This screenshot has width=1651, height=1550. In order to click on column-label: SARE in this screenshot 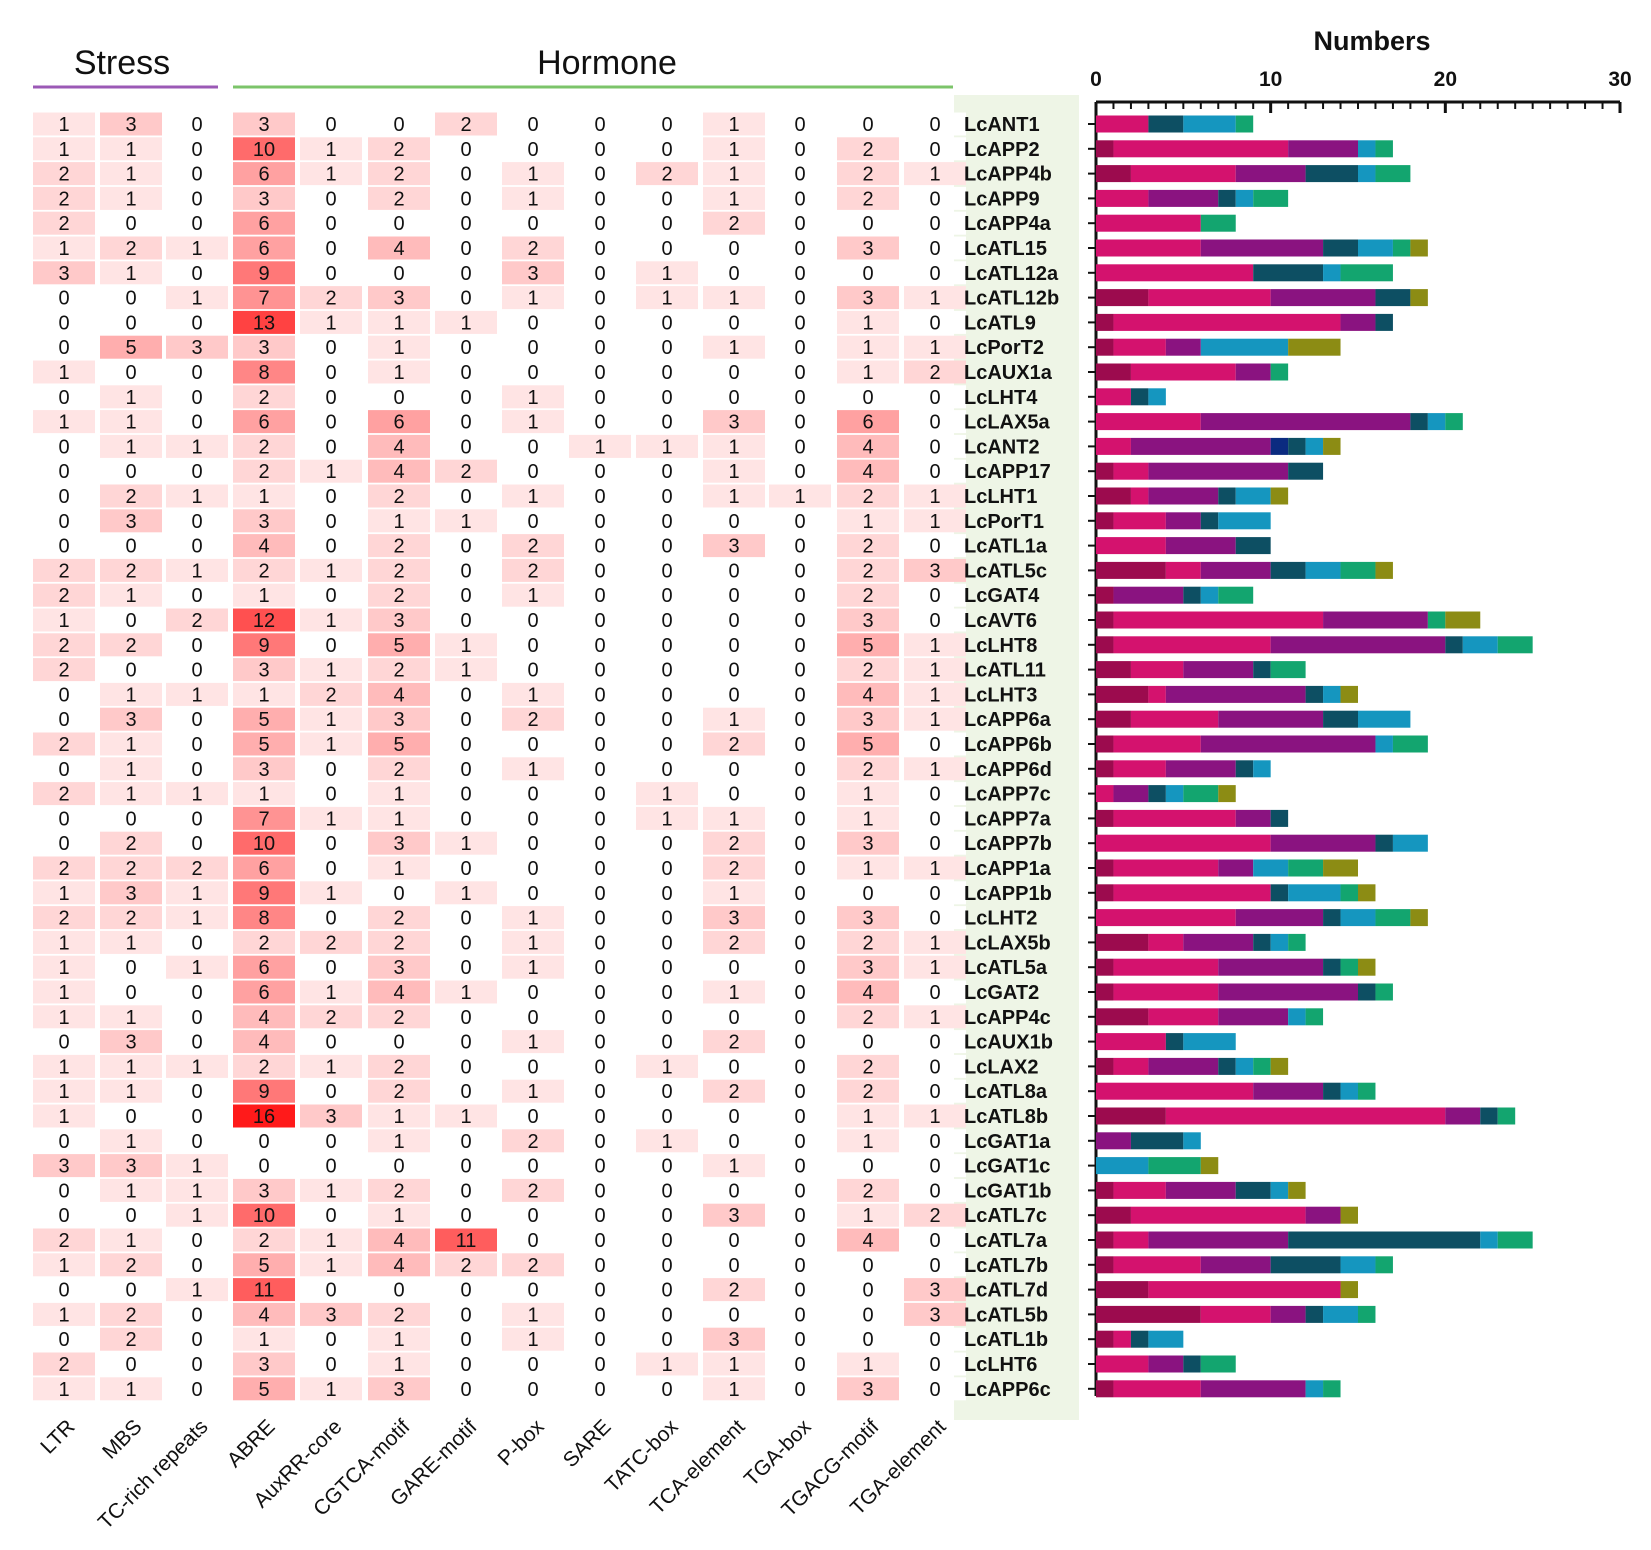, I will do `click(587, 1443)`.